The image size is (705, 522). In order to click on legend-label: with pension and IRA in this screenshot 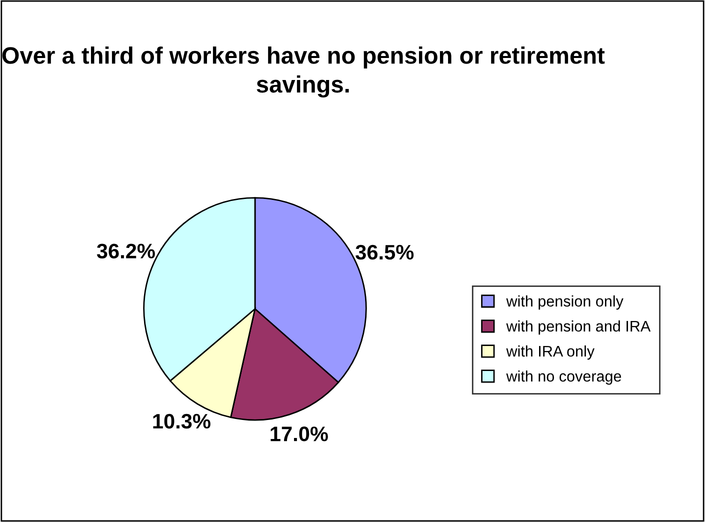, I will do `click(578, 327)`.